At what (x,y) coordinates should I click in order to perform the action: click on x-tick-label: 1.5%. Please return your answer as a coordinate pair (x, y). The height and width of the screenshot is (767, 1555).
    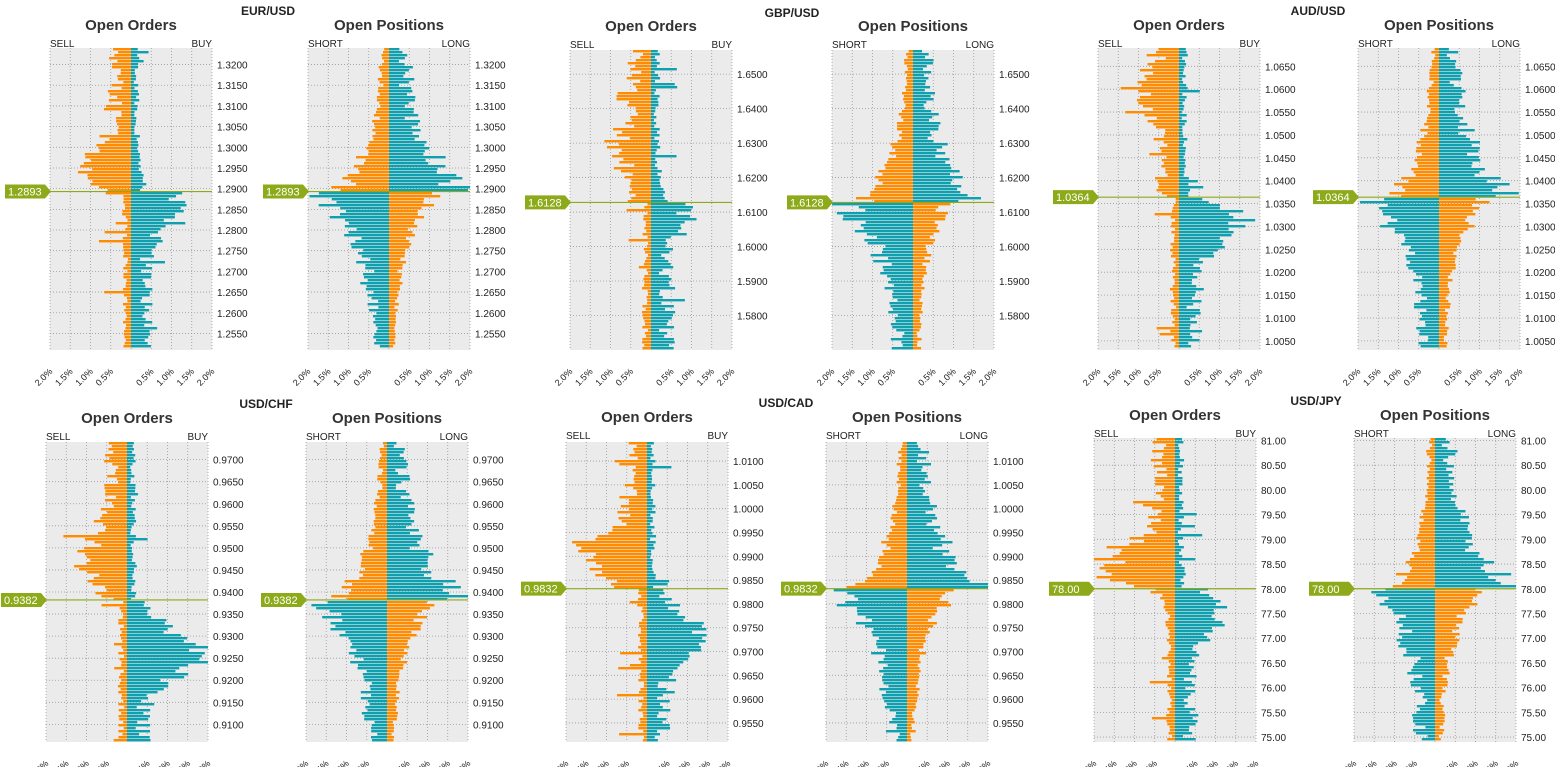
    Looking at the image, I should click on (840, 762).